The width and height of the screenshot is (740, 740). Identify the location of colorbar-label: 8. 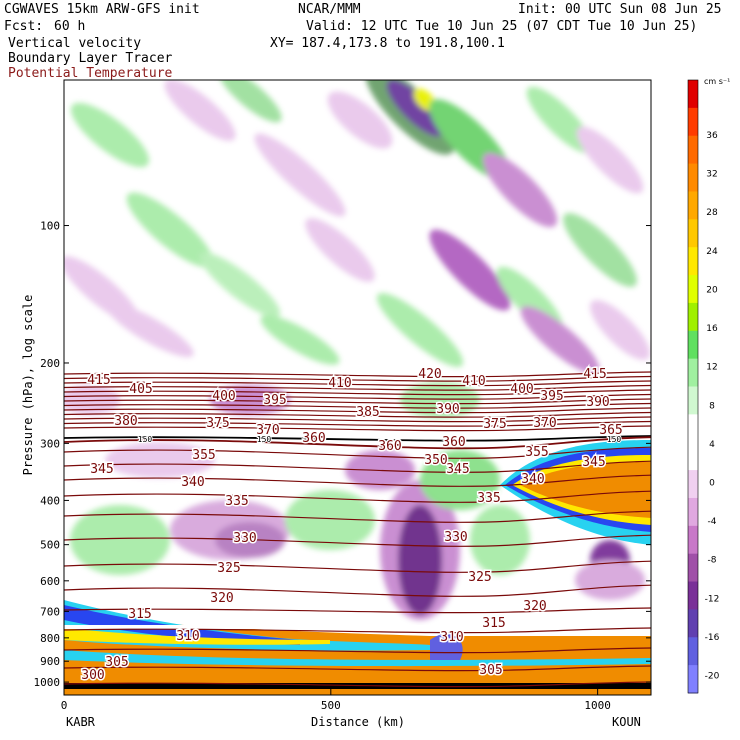
(712, 406).